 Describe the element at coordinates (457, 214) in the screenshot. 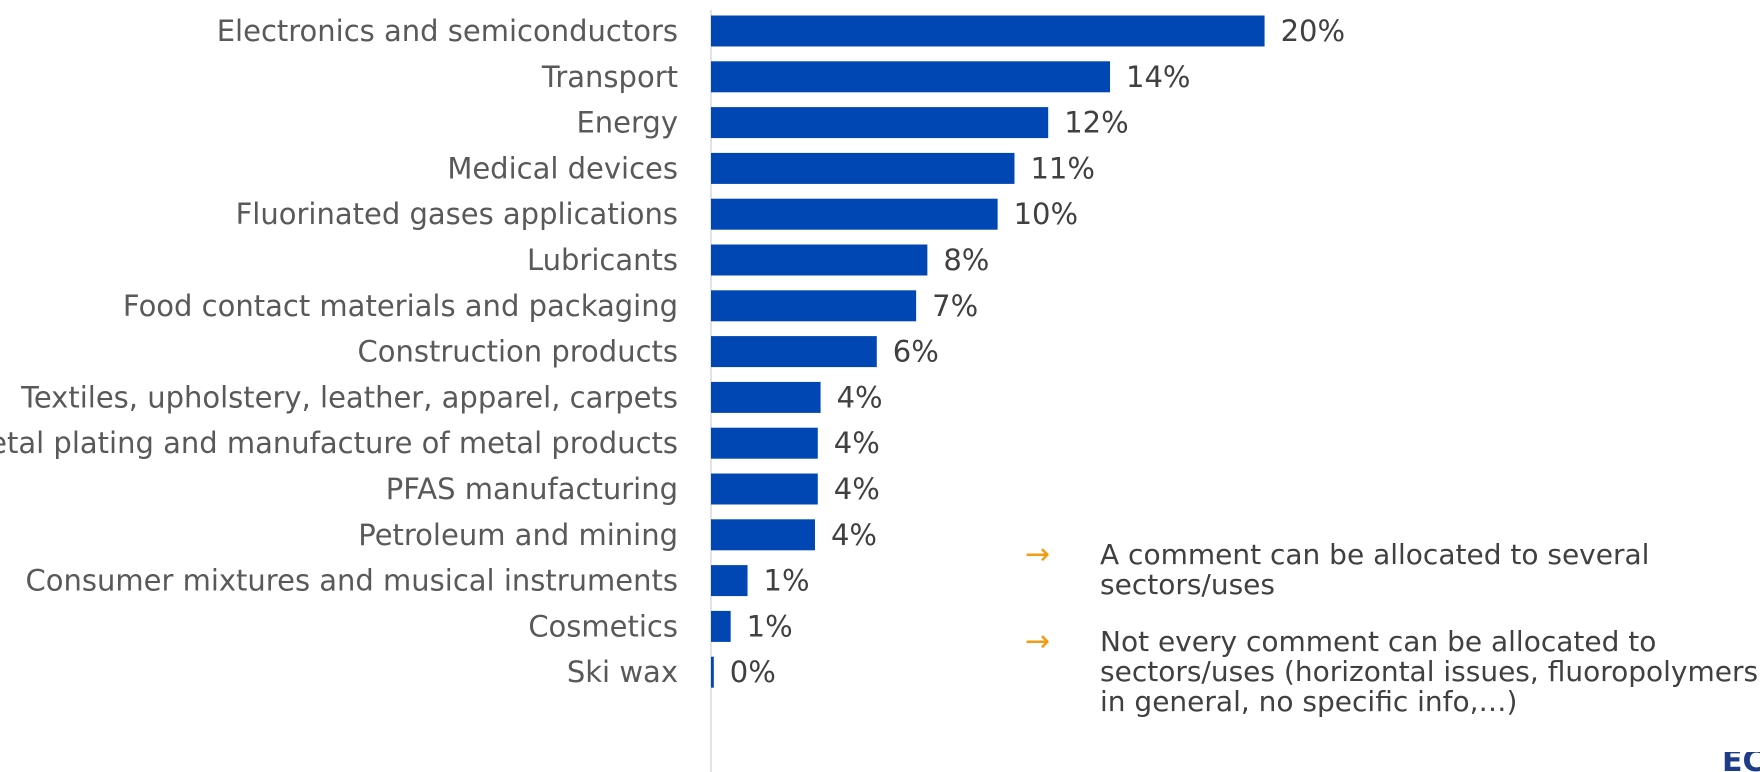

I see `category-label: Fluorinated gases applications` at that location.